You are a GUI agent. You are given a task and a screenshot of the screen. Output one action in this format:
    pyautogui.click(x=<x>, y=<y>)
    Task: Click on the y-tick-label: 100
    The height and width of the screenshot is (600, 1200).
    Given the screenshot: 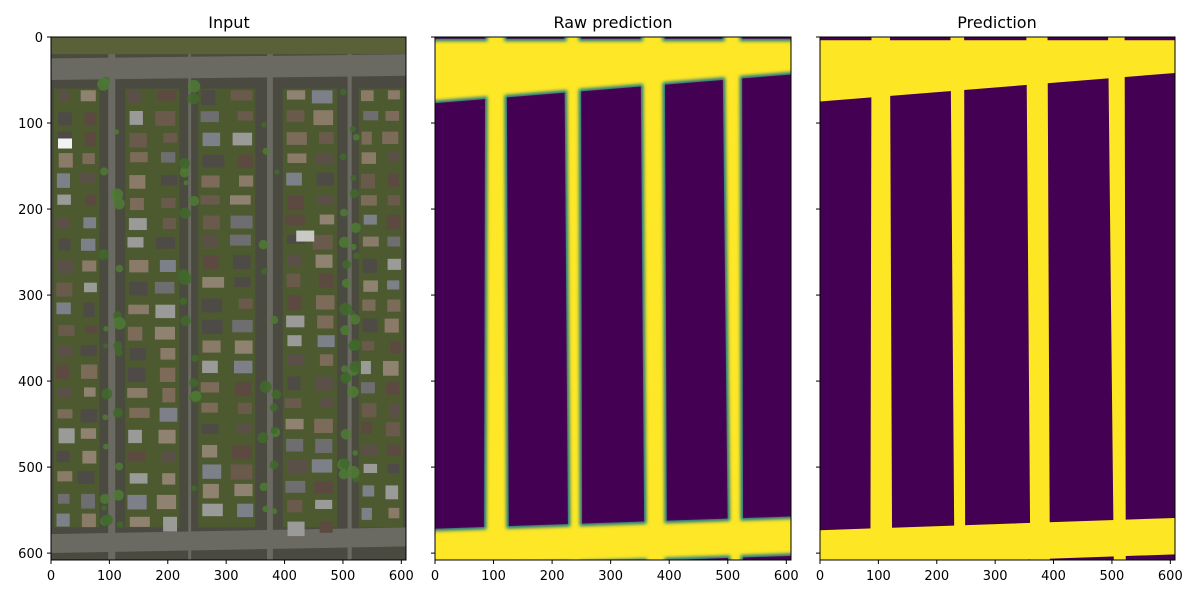 What is the action you would take?
    pyautogui.click(x=30, y=124)
    